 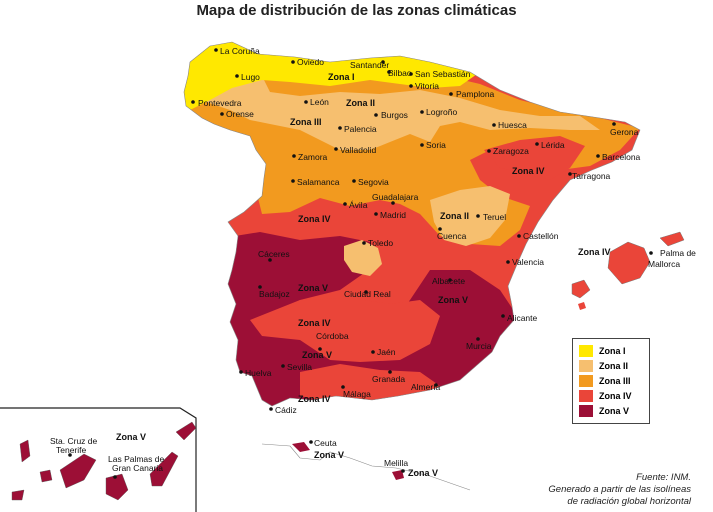 I want to click on city-label: León, so click(x=319, y=102).